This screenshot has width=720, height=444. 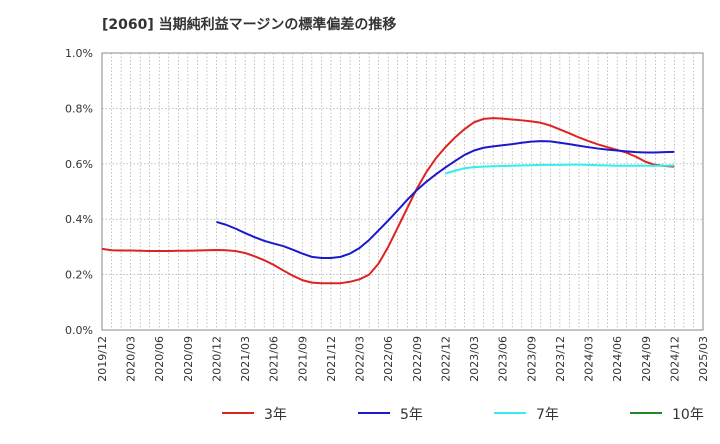 What do you see at coordinates (79, 330) in the screenshot?
I see `y-tick-label: 0.0%` at bounding box center [79, 330].